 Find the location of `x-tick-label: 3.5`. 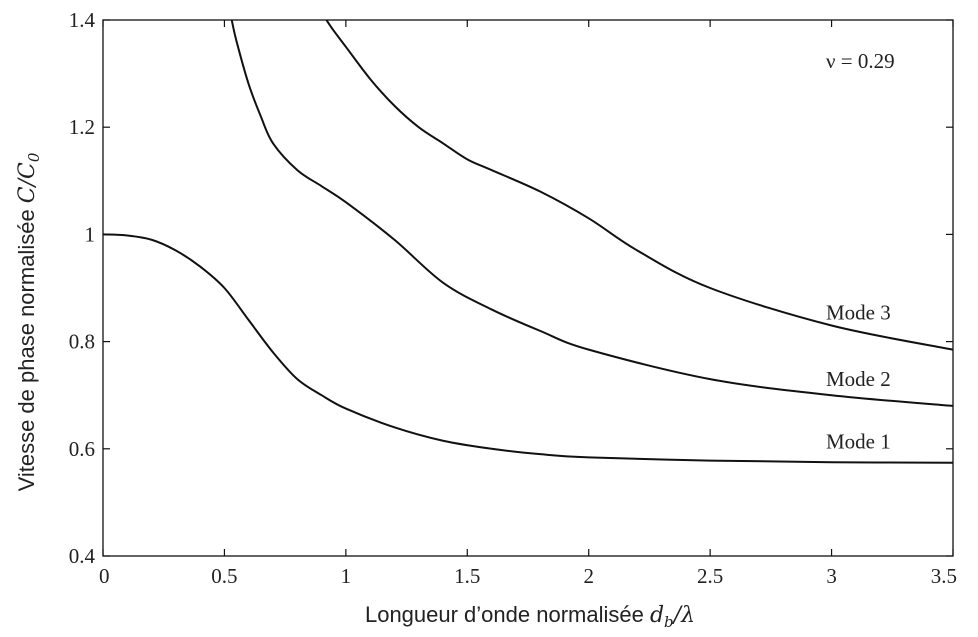

x-tick-label: 3.5 is located at coordinates (944, 576).